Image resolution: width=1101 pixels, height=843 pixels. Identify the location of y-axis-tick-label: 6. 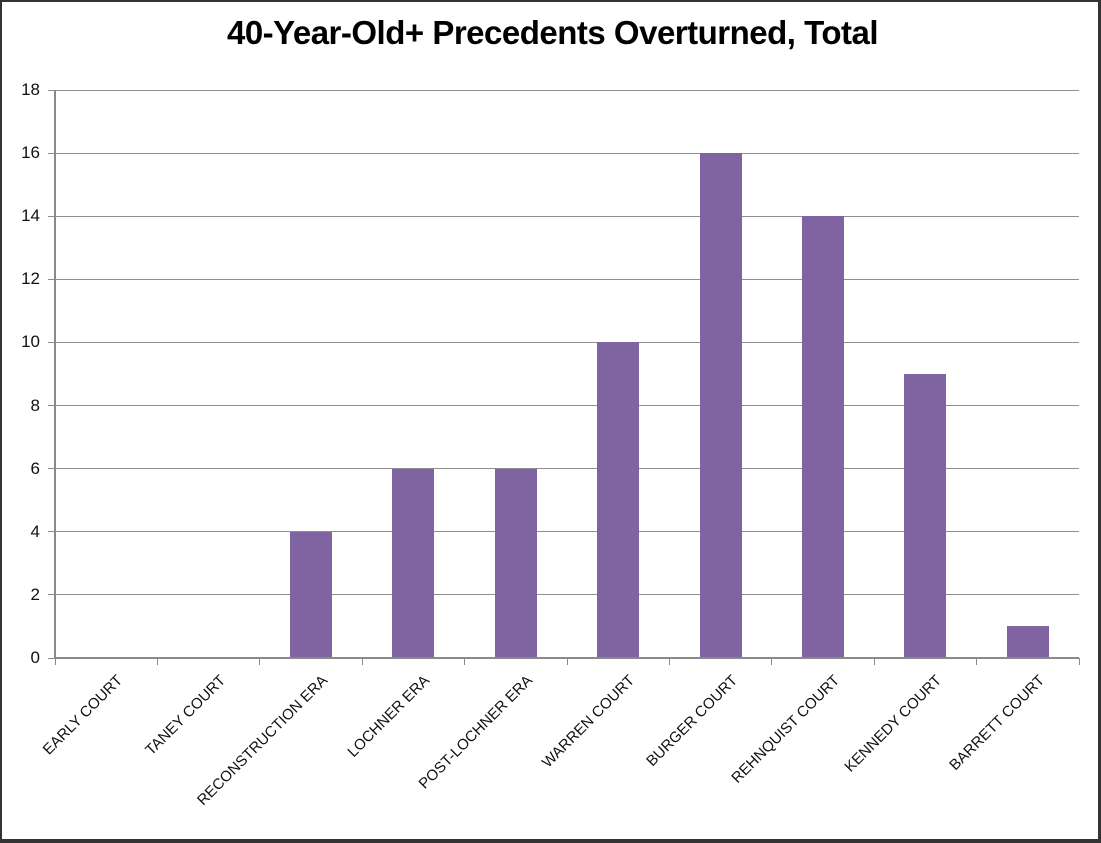
(35, 468).